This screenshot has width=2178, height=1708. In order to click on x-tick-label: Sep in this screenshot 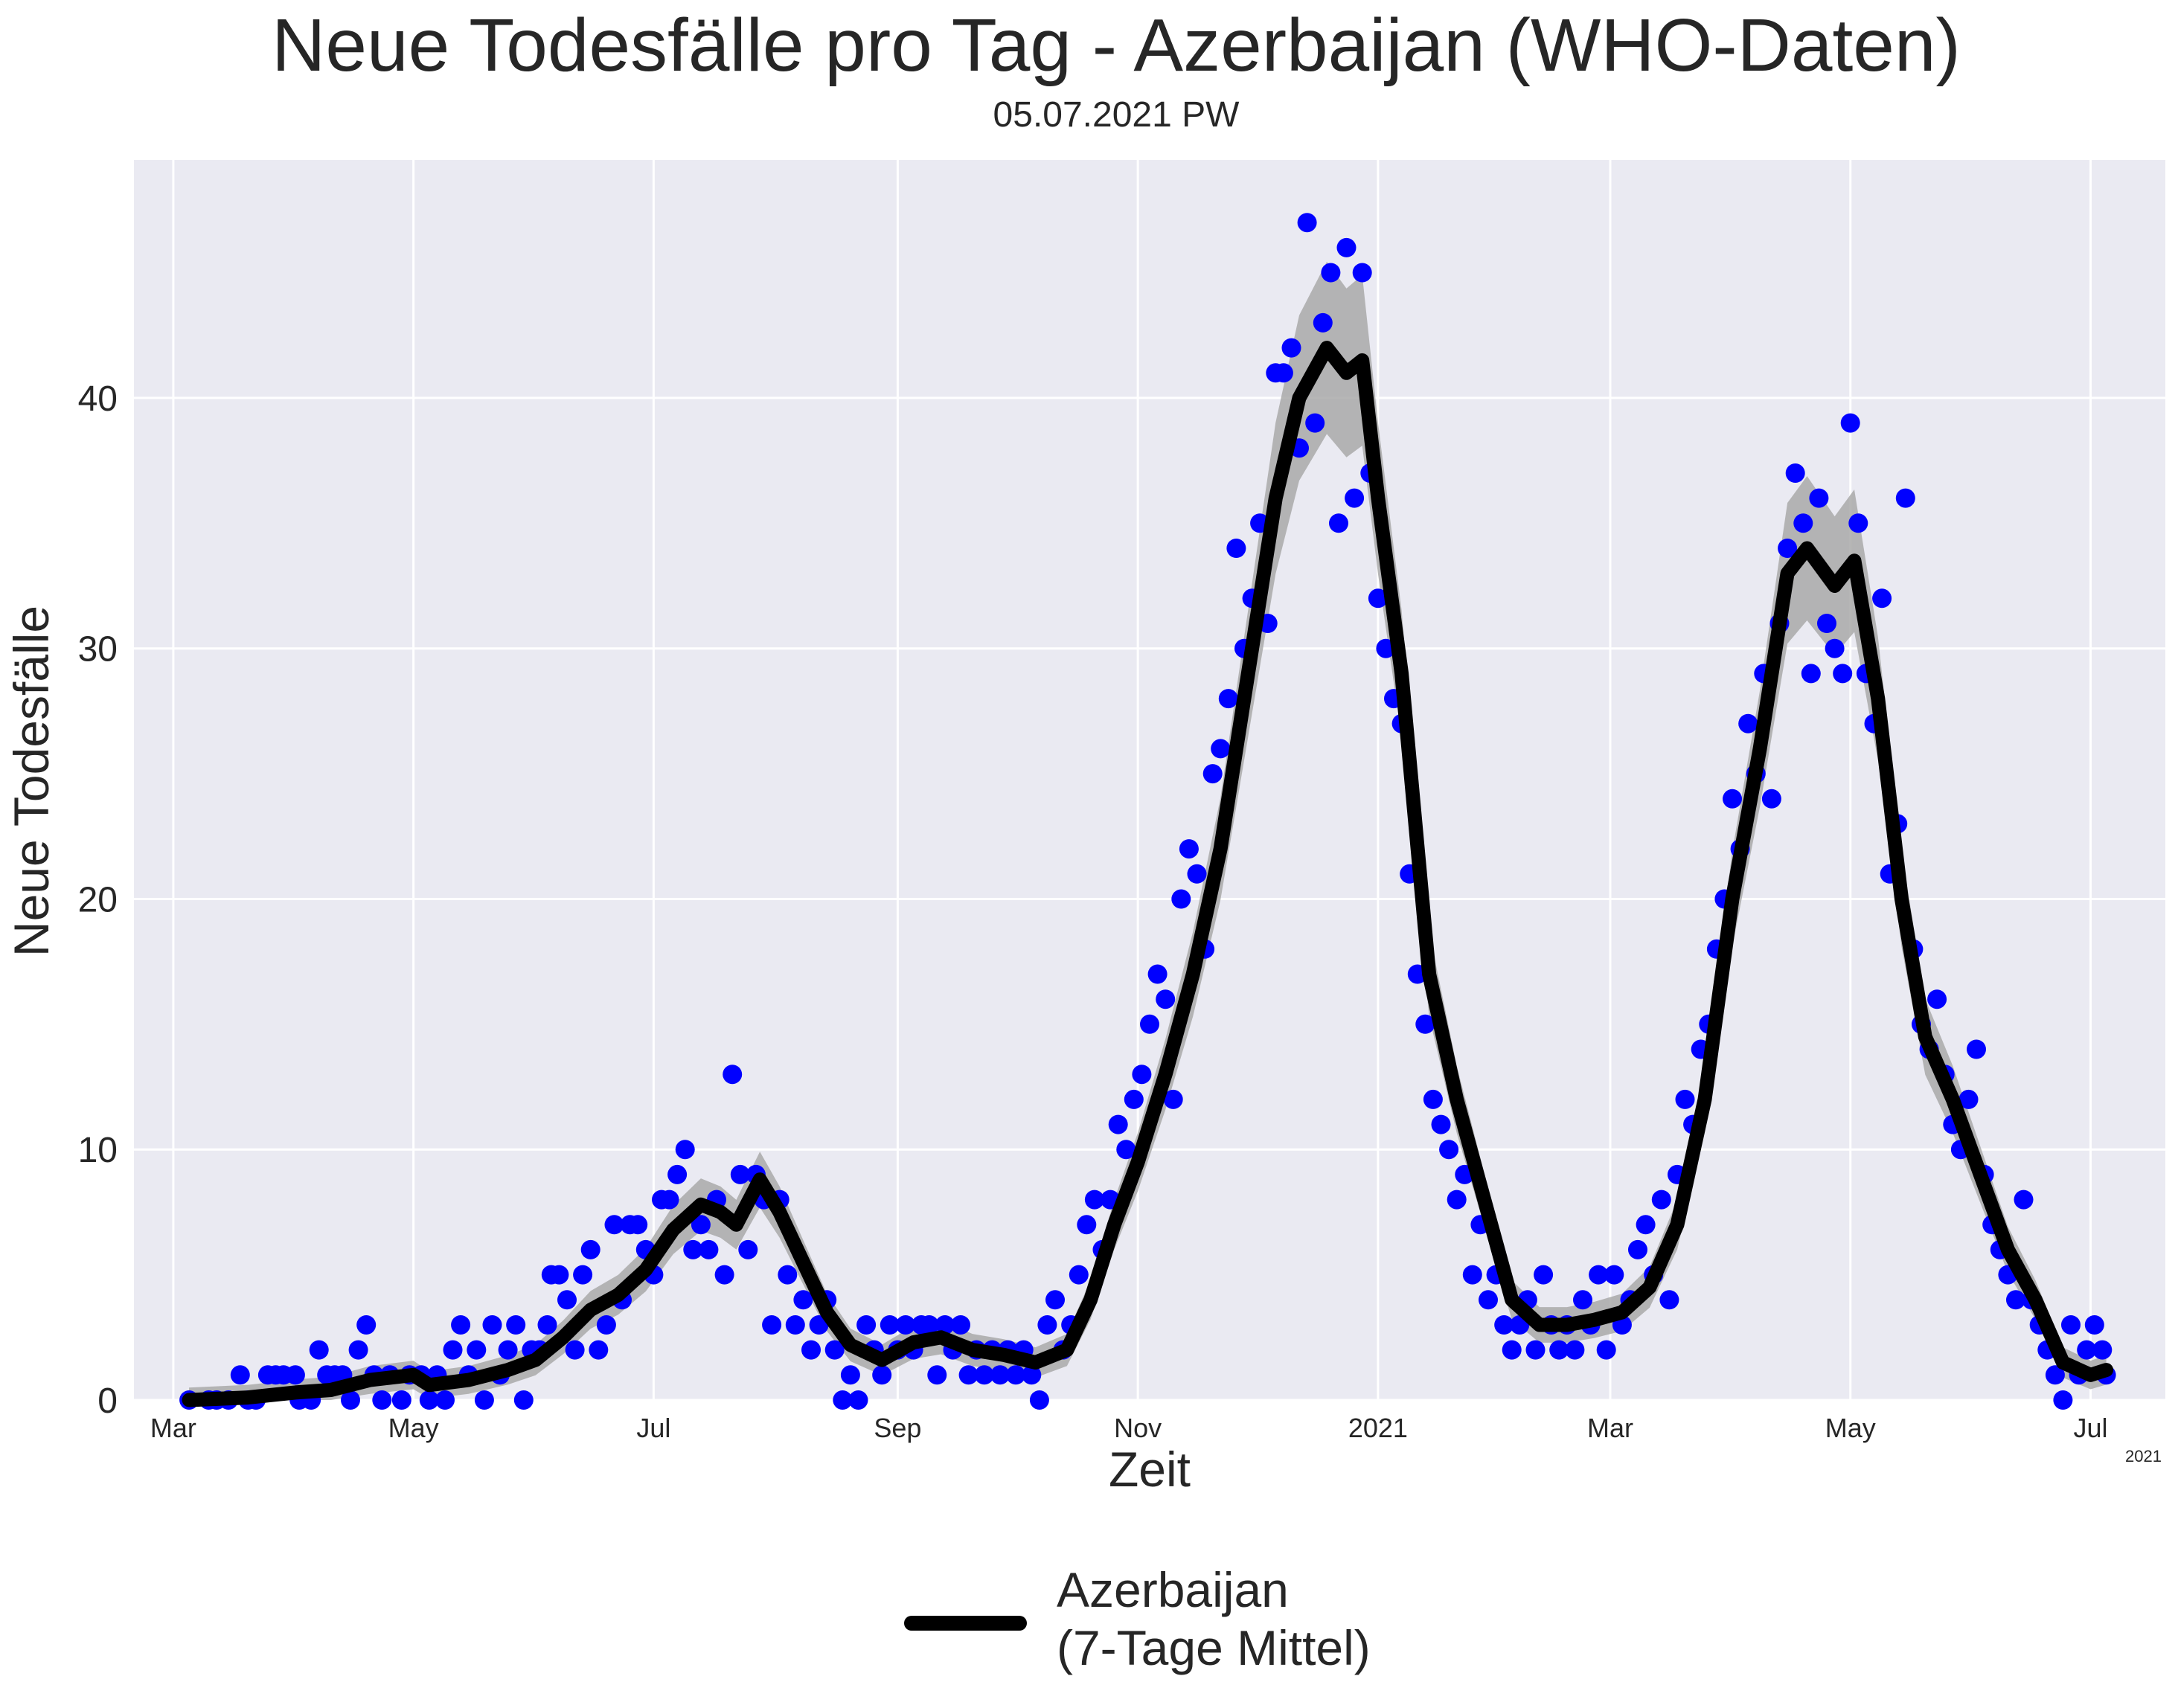, I will do `click(897, 1428)`.